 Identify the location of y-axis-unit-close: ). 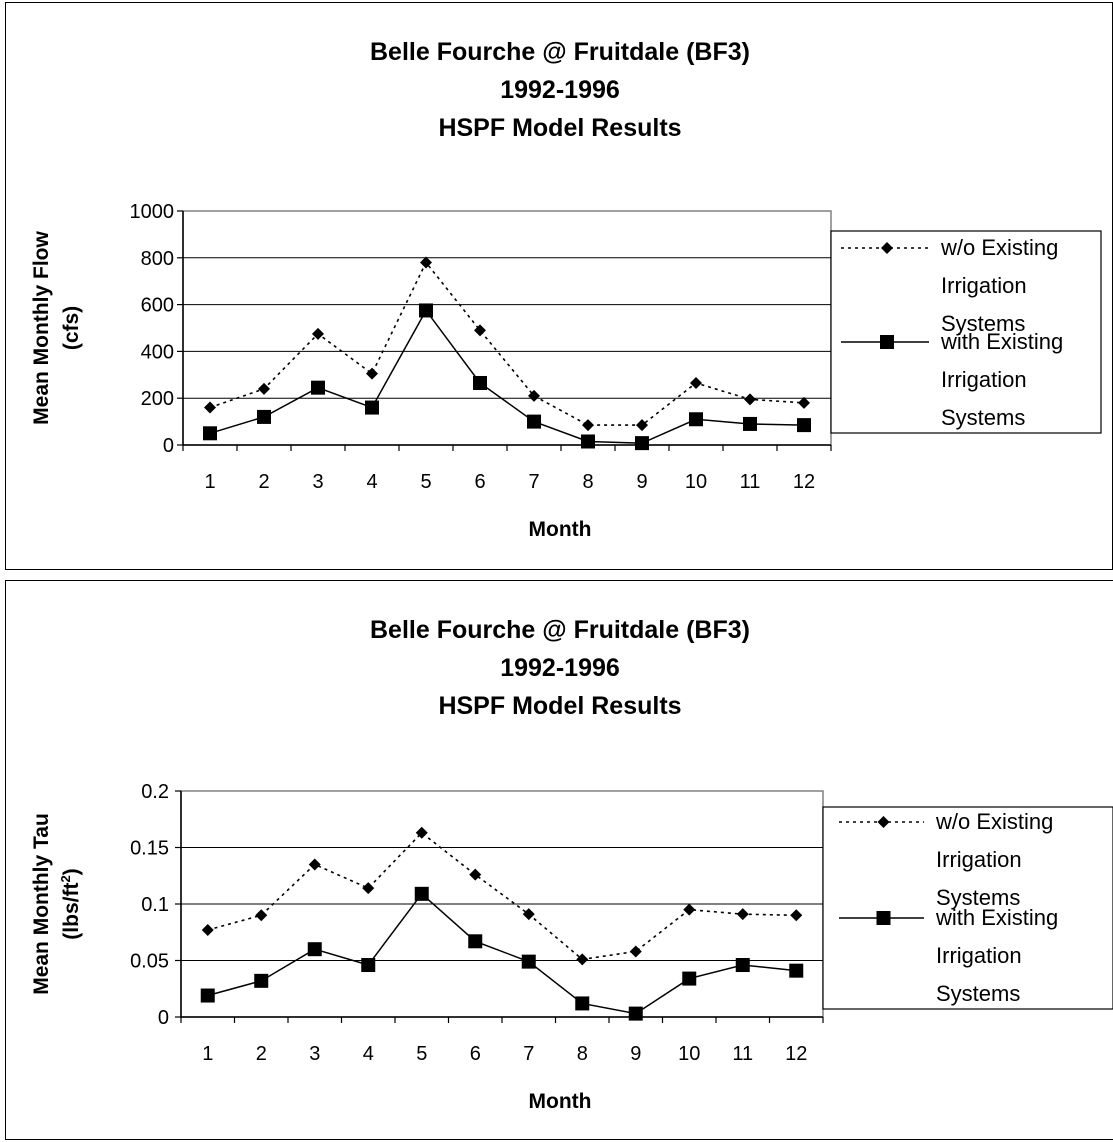
(71, 871).